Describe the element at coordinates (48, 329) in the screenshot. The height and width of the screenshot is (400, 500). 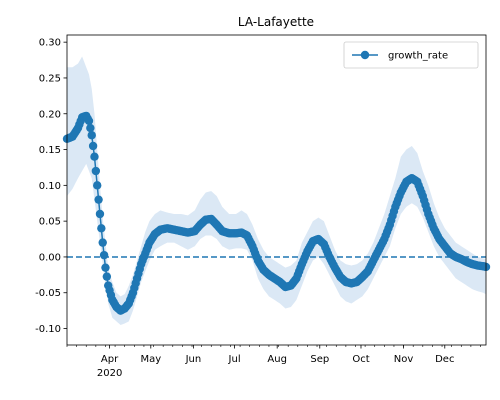
I see `y-tick-label: -0.10` at that location.